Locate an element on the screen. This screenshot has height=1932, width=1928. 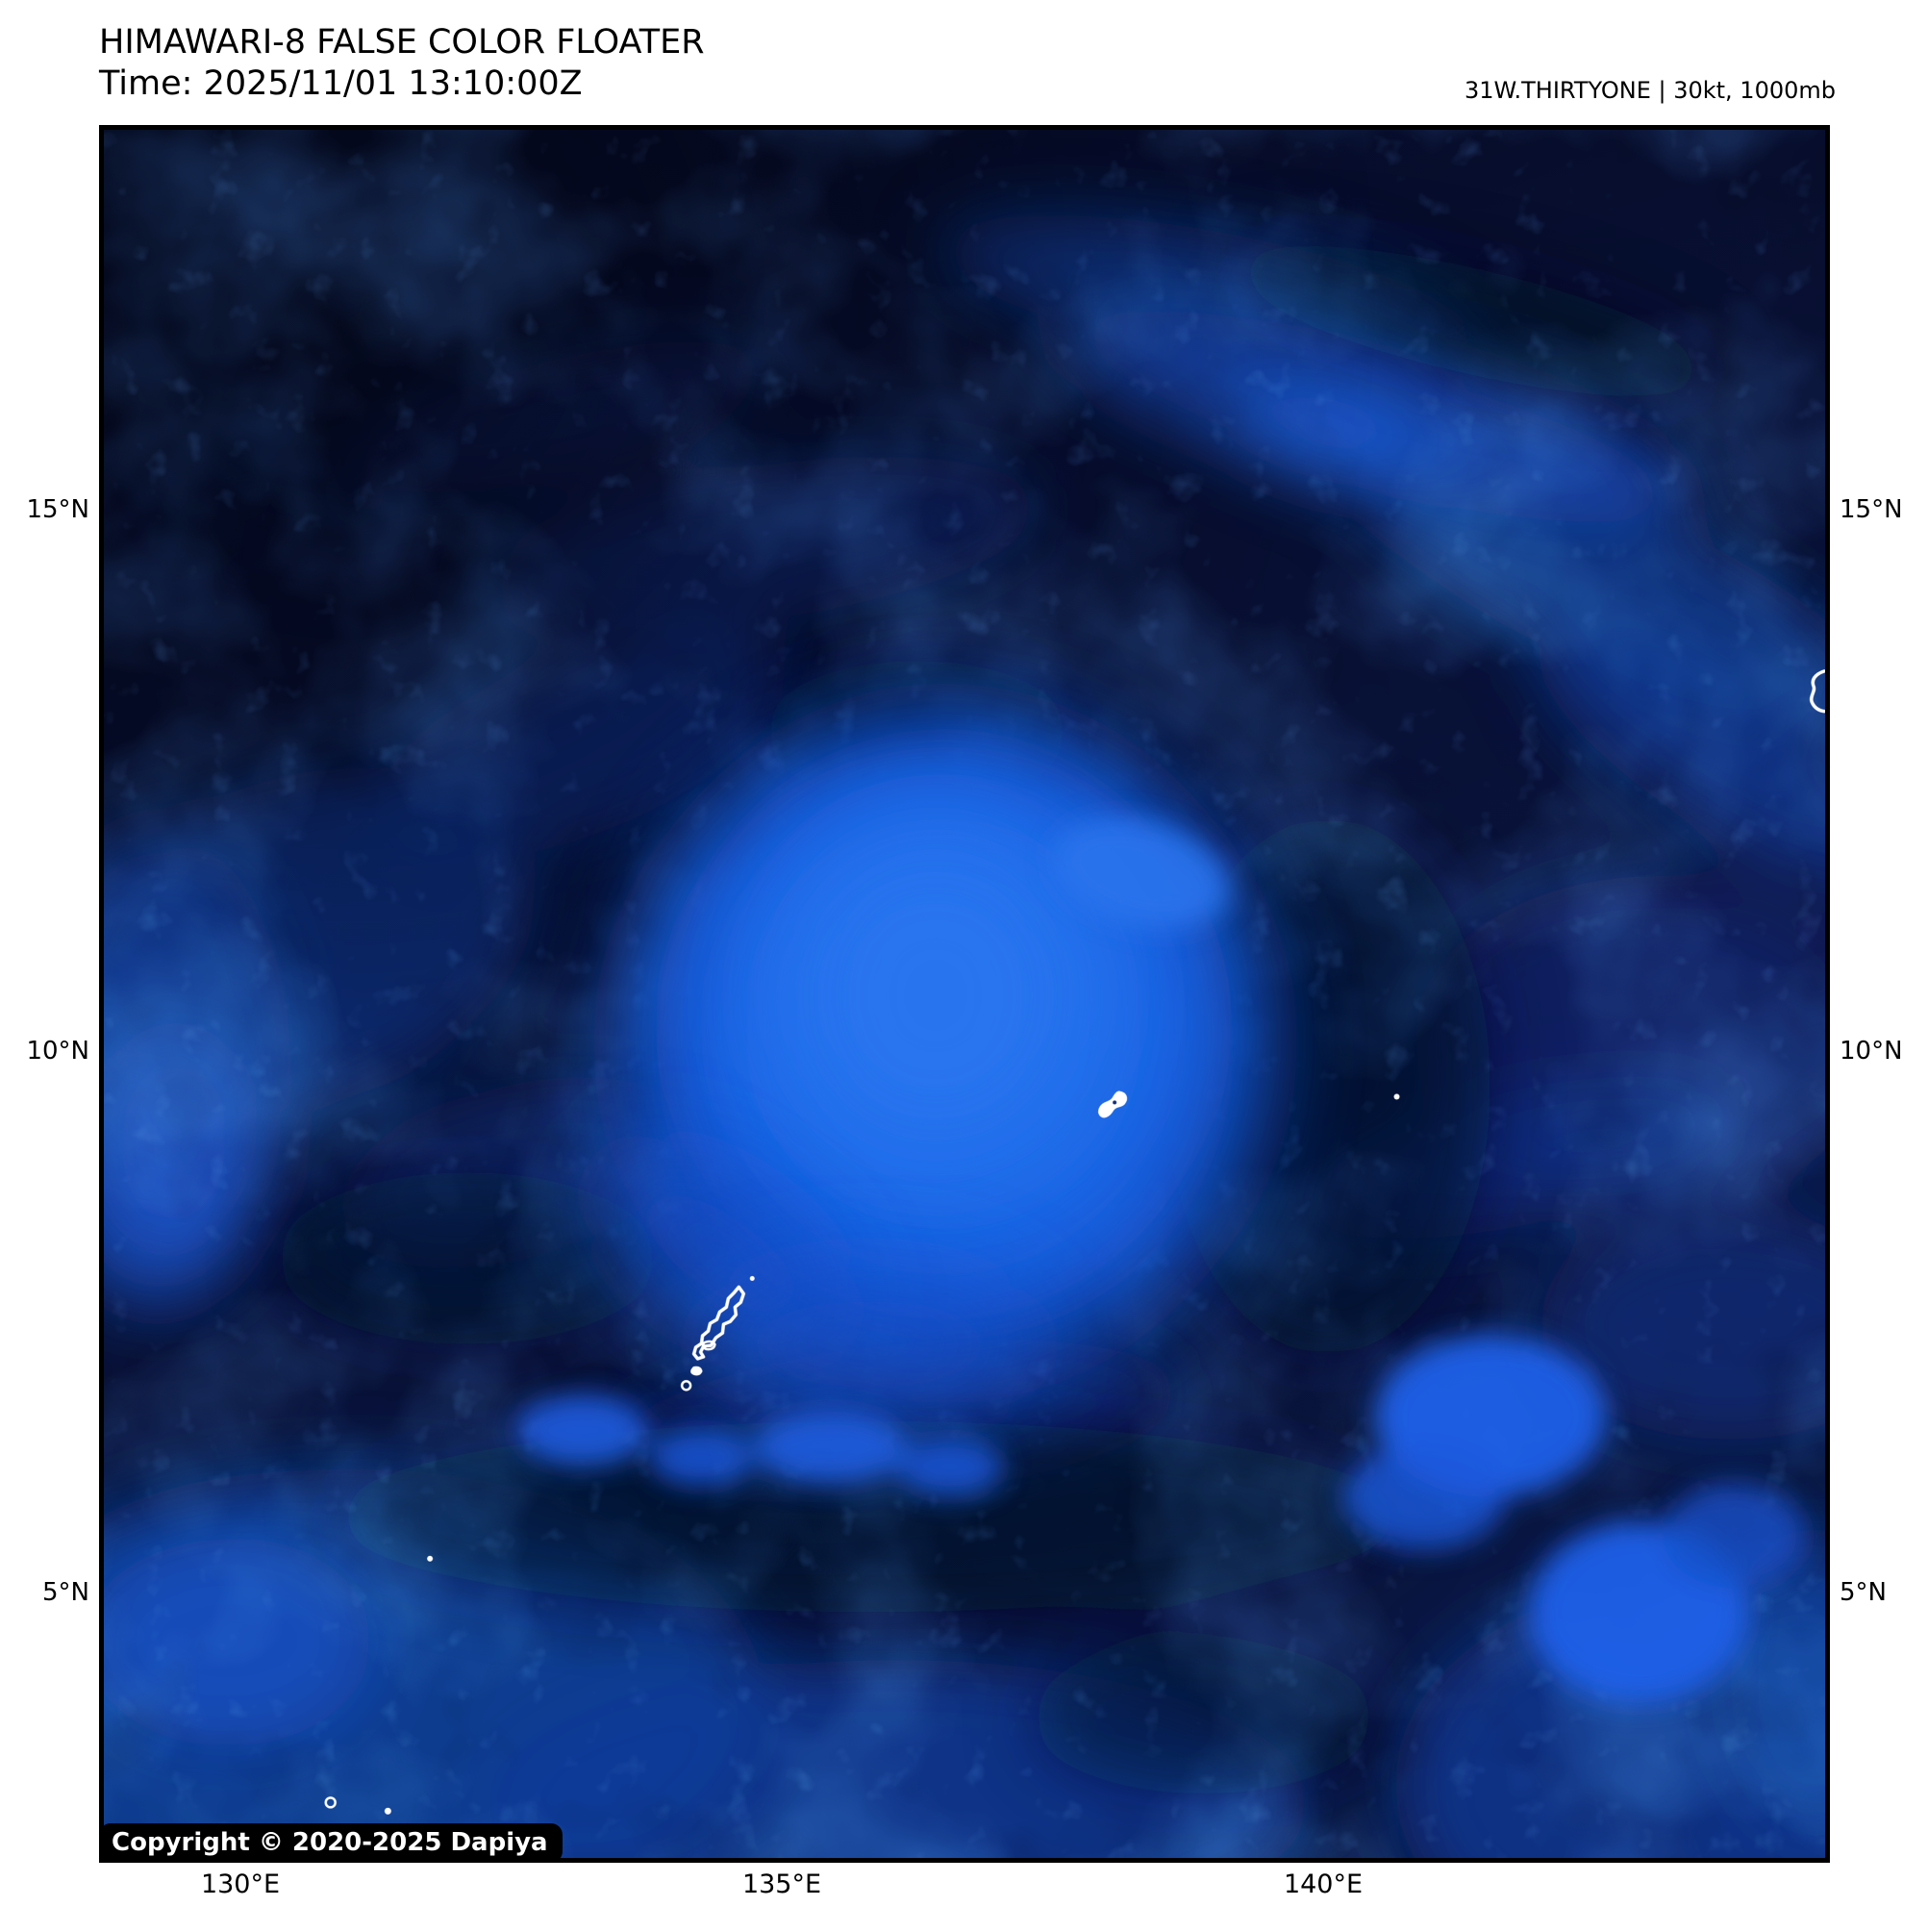
lat-label-right-10n: 10°N is located at coordinates (1872, 1051).